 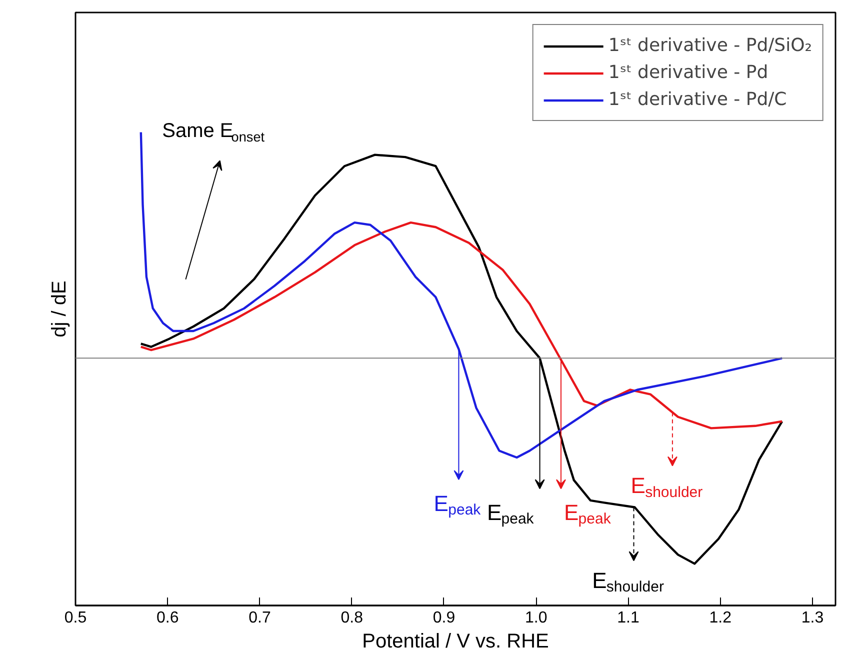 I want to click on x-axis-title: Potential / V vs. RHE, so click(x=455, y=641).